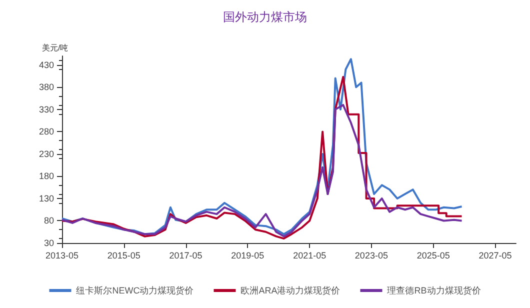 The height and width of the screenshot is (308, 530). What do you see at coordinates (434, 291) in the screenshot?
I see `legend-label: 理查德RB动力煤现货价` at bounding box center [434, 291].